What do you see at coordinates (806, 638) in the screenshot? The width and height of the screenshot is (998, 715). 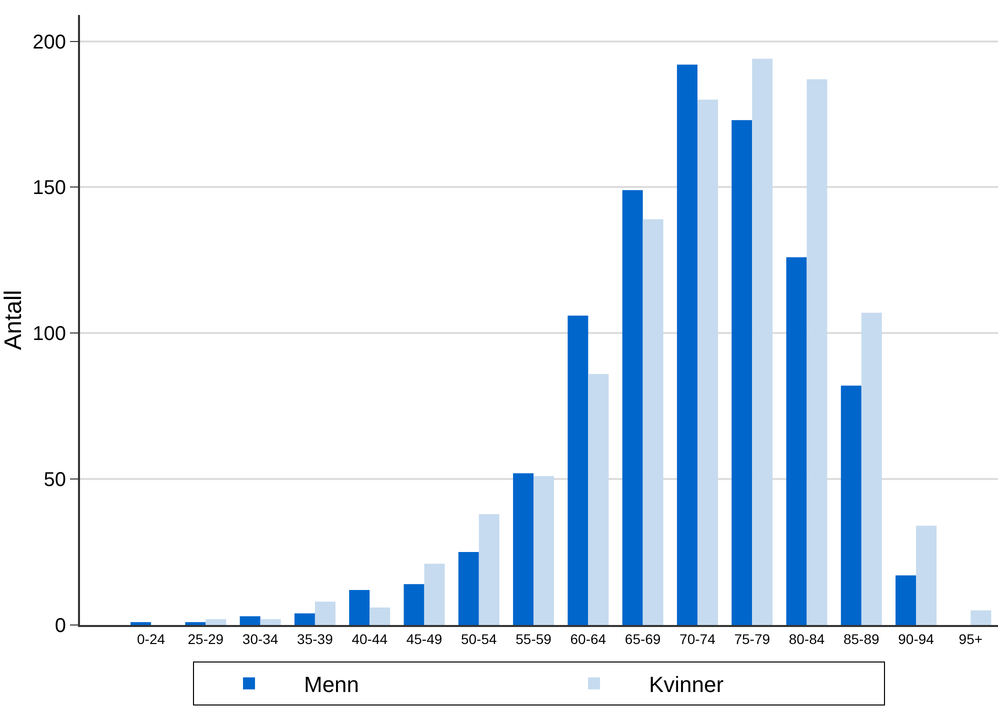 I see `x-tick-label: 80-84` at bounding box center [806, 638].